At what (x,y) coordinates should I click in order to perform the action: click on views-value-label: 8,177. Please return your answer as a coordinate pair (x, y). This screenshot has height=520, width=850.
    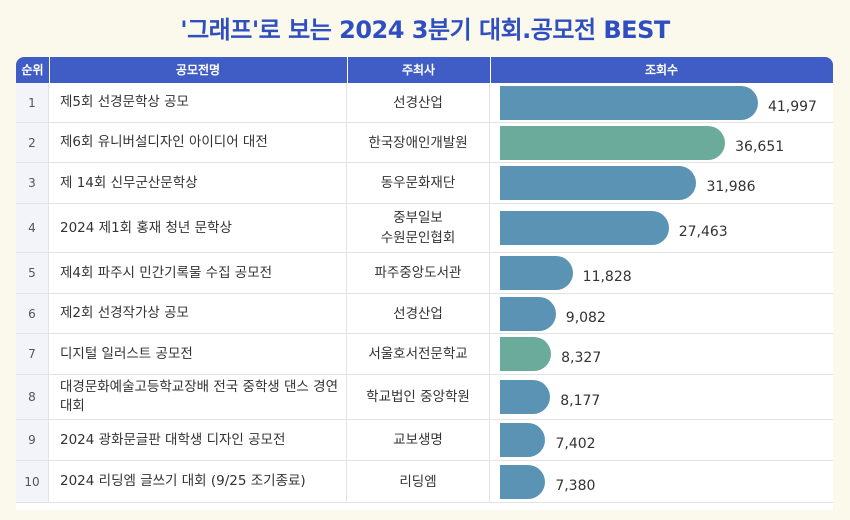
    Looking at the image, I should click on (580, 401).